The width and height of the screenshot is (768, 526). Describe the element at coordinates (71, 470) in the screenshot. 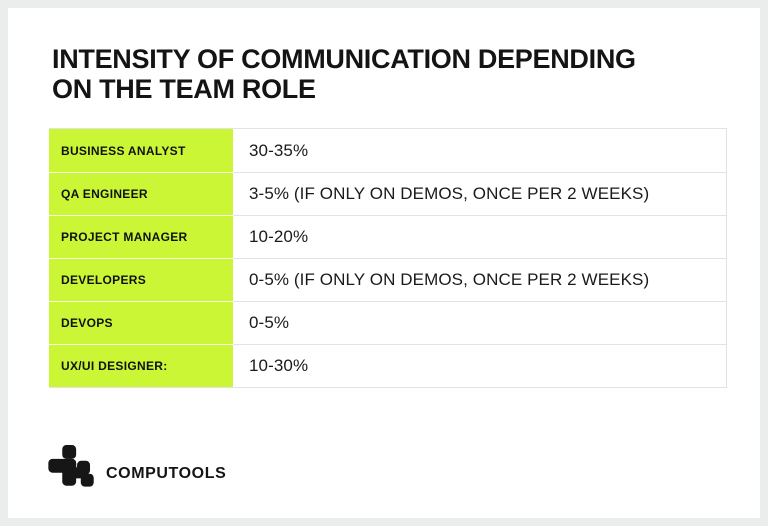

I see `computools-logo-icon` at that location.